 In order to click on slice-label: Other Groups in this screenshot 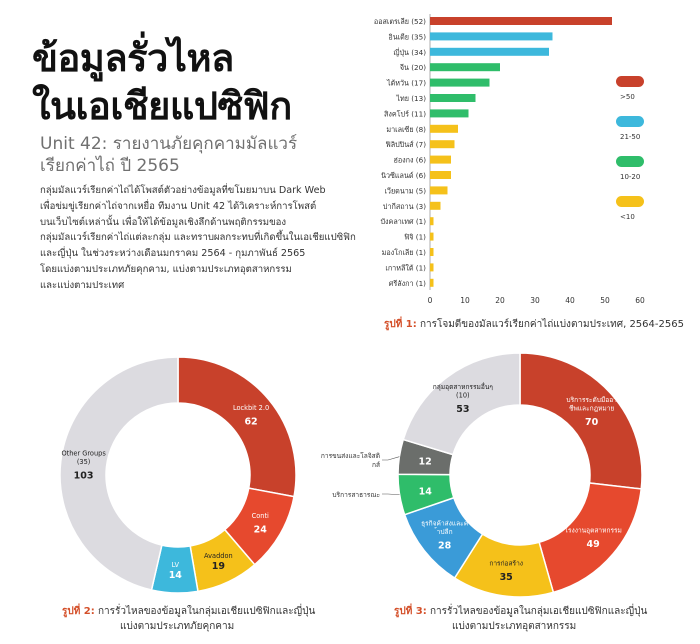, I will do `click(83, 453)`.